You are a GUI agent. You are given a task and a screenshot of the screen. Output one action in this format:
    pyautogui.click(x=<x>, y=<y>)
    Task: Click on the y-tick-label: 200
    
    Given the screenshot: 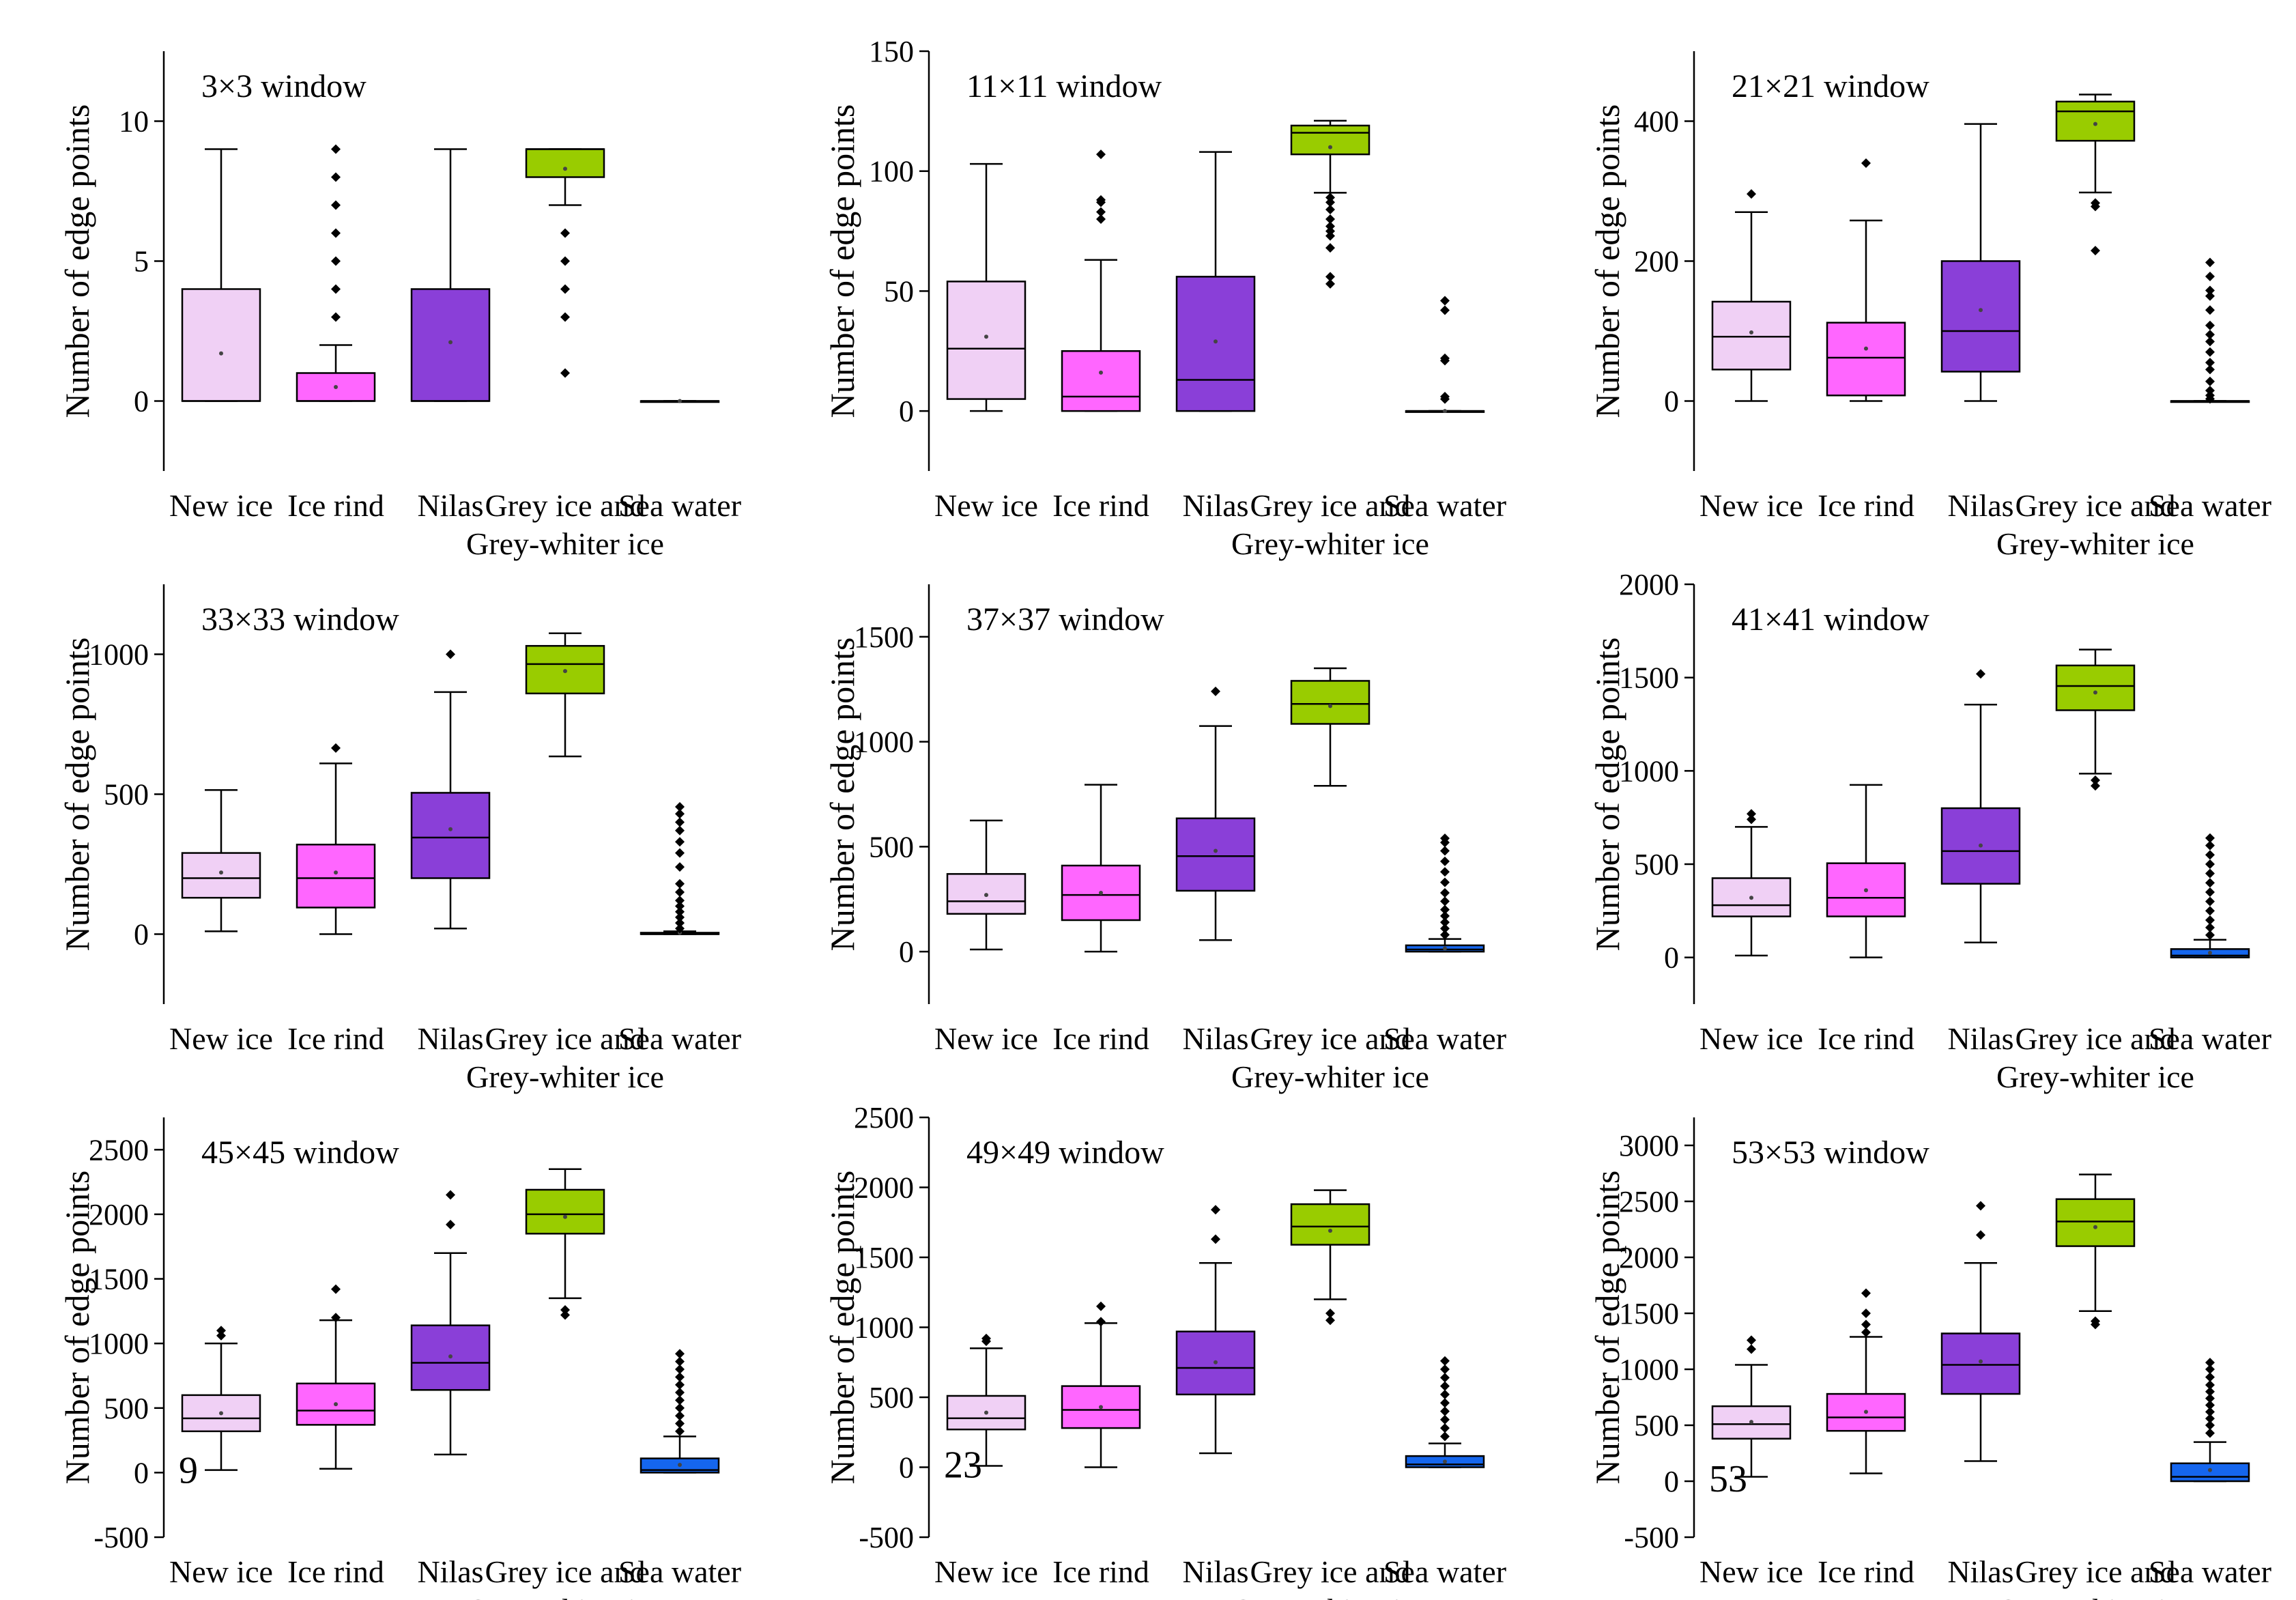 What is the action you would take?
    pyautogui.click(x=1657, y=262)
    